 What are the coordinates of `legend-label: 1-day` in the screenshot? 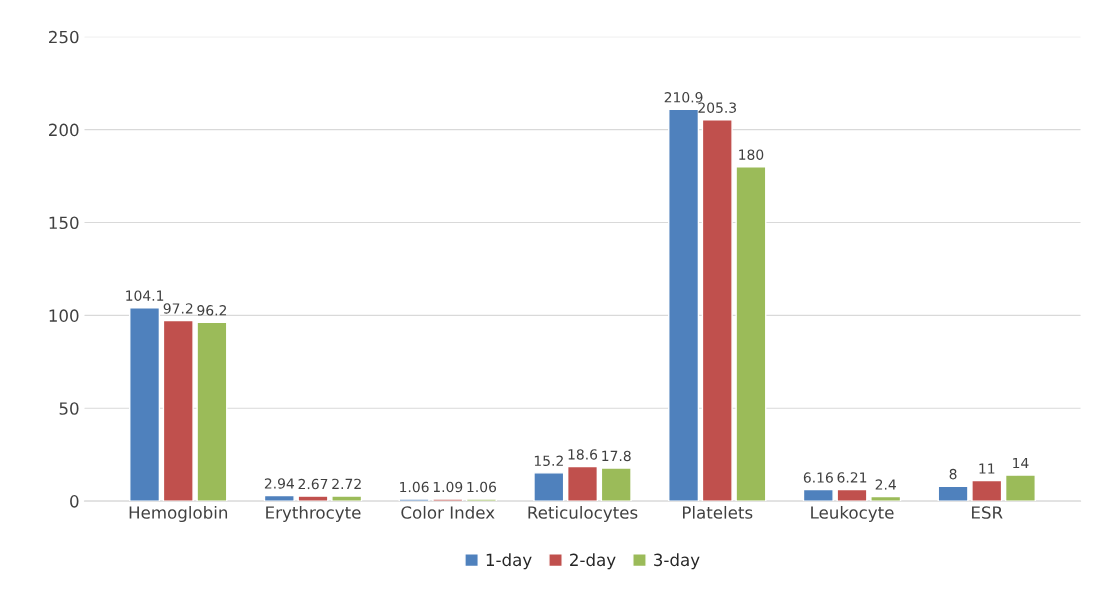 It's located at (509, 561).